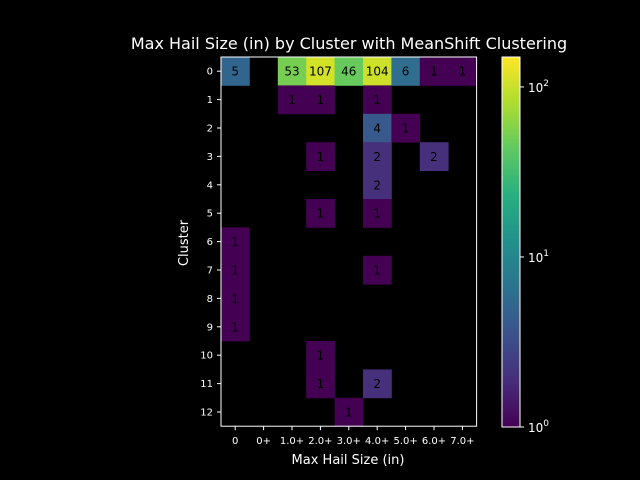 Image resolution: width=640 pixels, height=480 pixels. What do you see at coordinates (210, 100) in the screenshot?
I see `y-tick-label: 1` at bounding box center [210, 100].